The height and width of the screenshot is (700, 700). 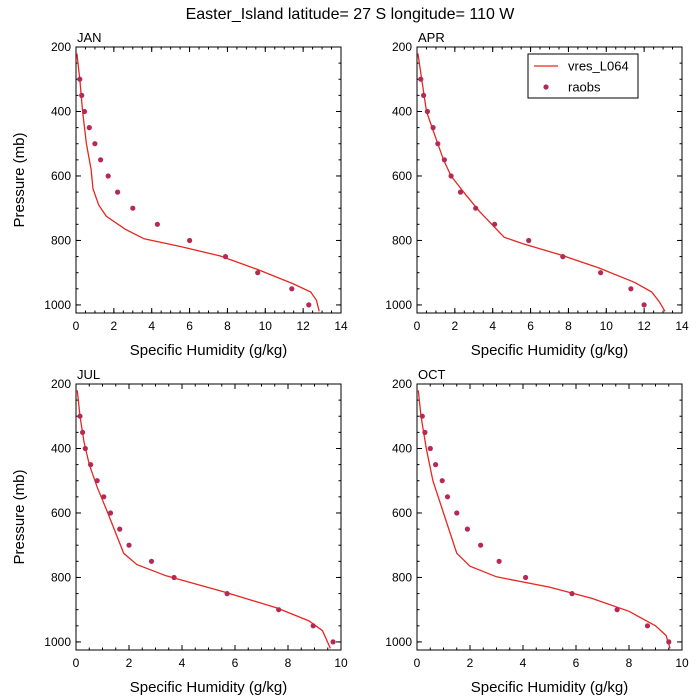 I want to click on panel-label: APR, so click(x=431, y=37).